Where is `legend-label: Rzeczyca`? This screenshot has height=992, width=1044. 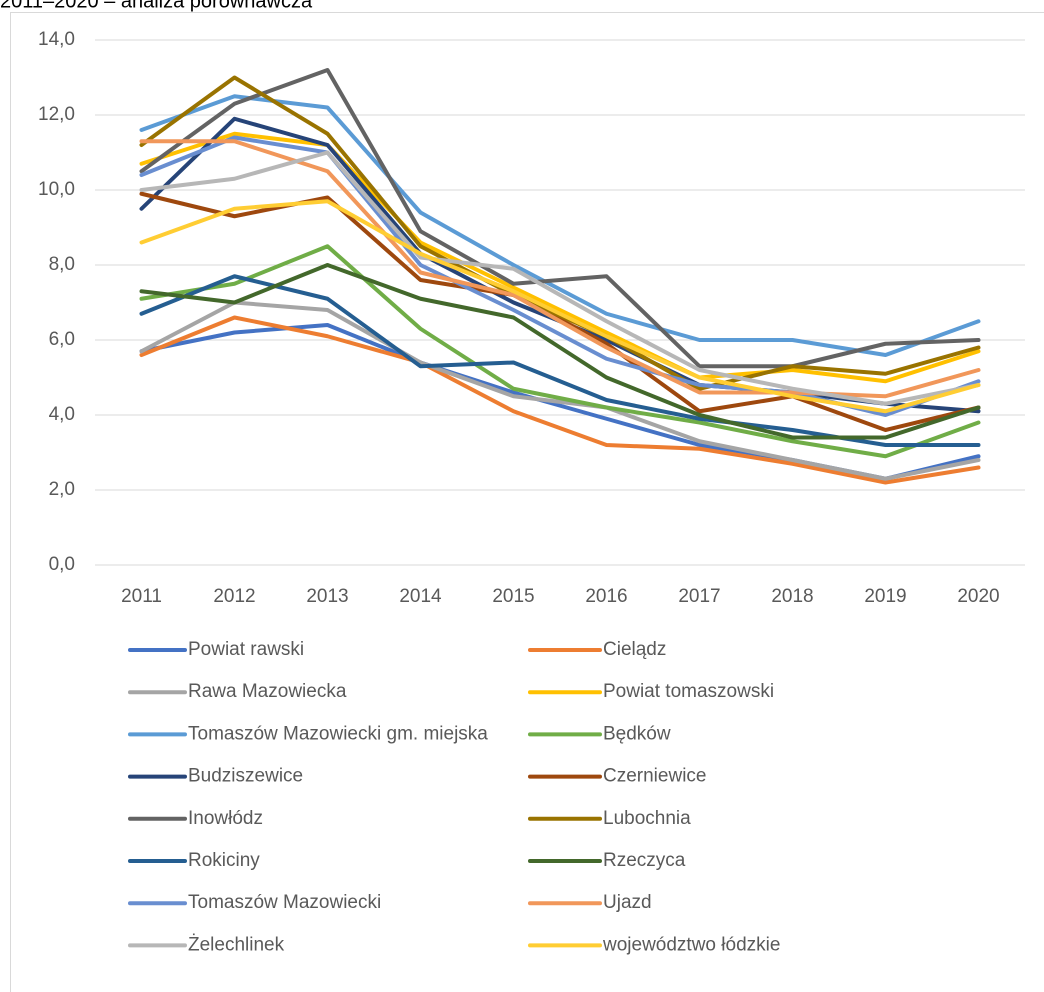 legend-label: Rzeczyca is located at coordinates (644, 860).